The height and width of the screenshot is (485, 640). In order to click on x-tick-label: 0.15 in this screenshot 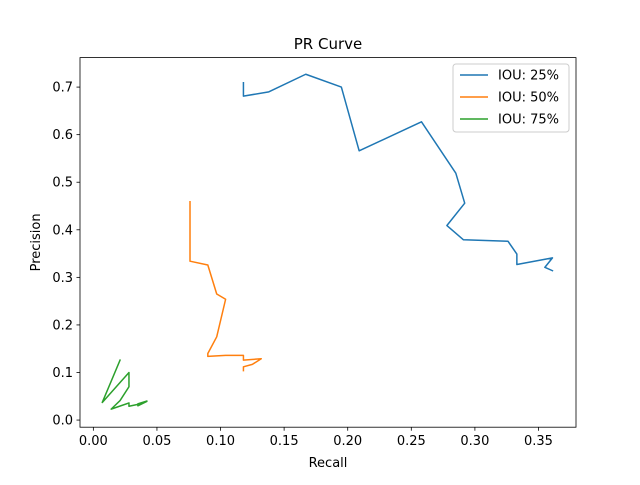, I will do `click(284, 441)`.